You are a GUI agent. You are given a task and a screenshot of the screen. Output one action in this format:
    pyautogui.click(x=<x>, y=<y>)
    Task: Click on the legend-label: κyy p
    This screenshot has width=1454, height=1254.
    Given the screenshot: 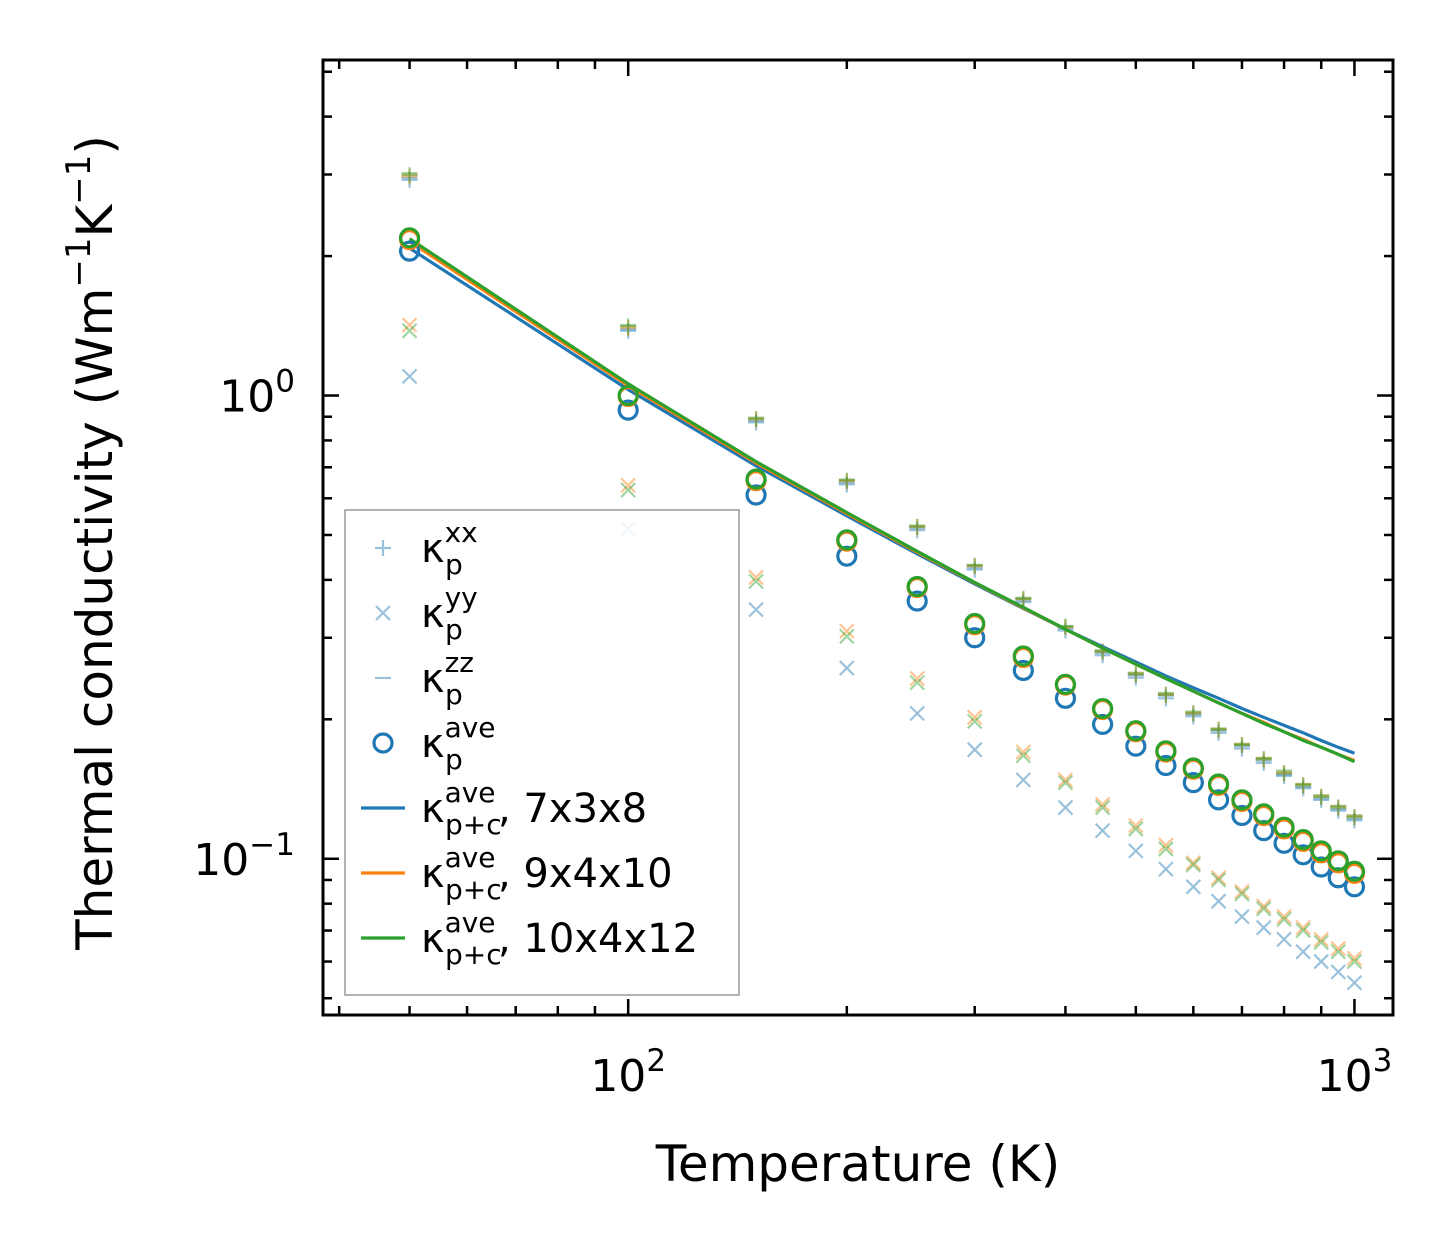 What is the action you would take?
    pyautogui.click(x=449, y=613)
    